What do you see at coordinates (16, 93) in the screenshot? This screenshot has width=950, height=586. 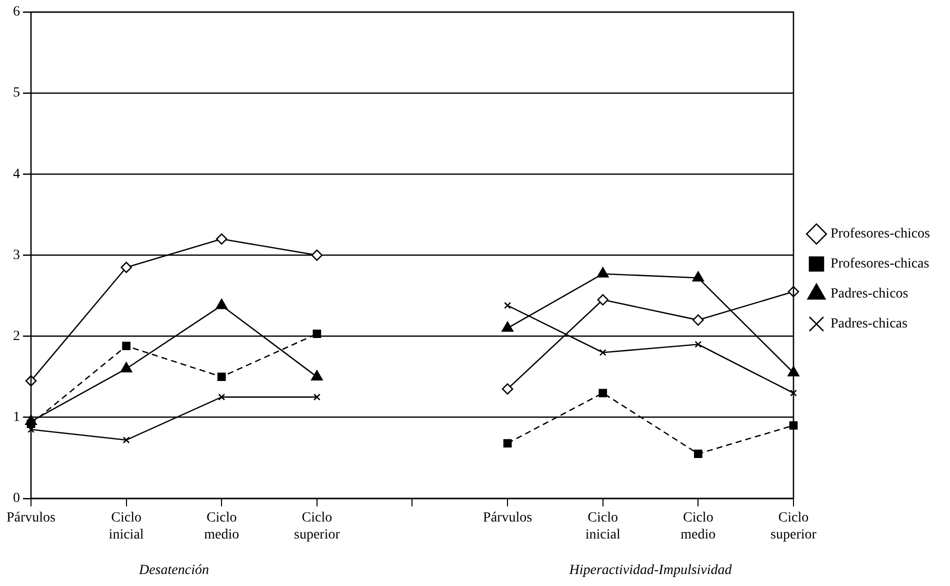 I see `y-tick-label: 5` at bounding box center [16, 93].